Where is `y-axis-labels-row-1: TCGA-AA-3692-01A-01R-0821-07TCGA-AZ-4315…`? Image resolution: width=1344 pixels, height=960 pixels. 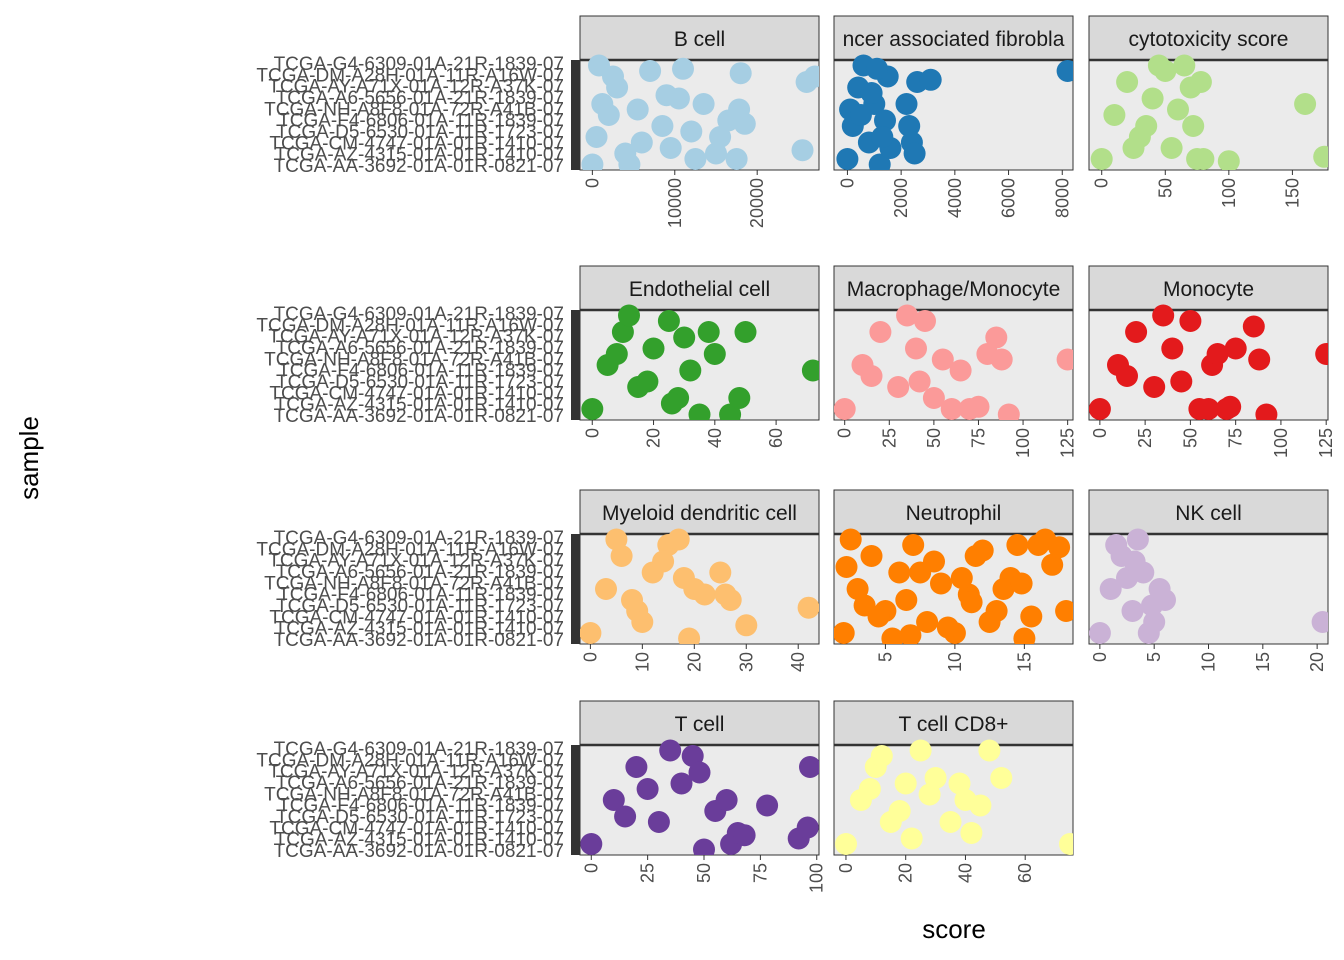 y-axis-labels-row-1: TCGA-AA-3692-01A-01R-0821-07TCGA-AZ-4315… is located at coordinates (418, 115).